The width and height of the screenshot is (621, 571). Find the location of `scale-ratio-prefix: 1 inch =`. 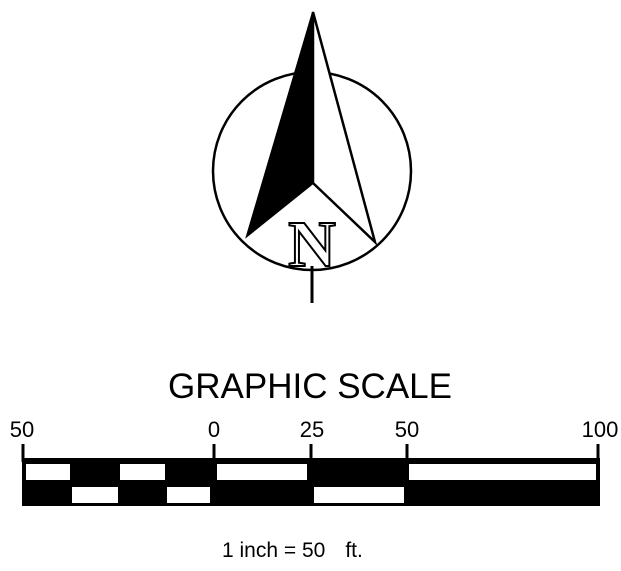

scale-ratio-prefix: 1 inch = is located at coordinates (262, 550).